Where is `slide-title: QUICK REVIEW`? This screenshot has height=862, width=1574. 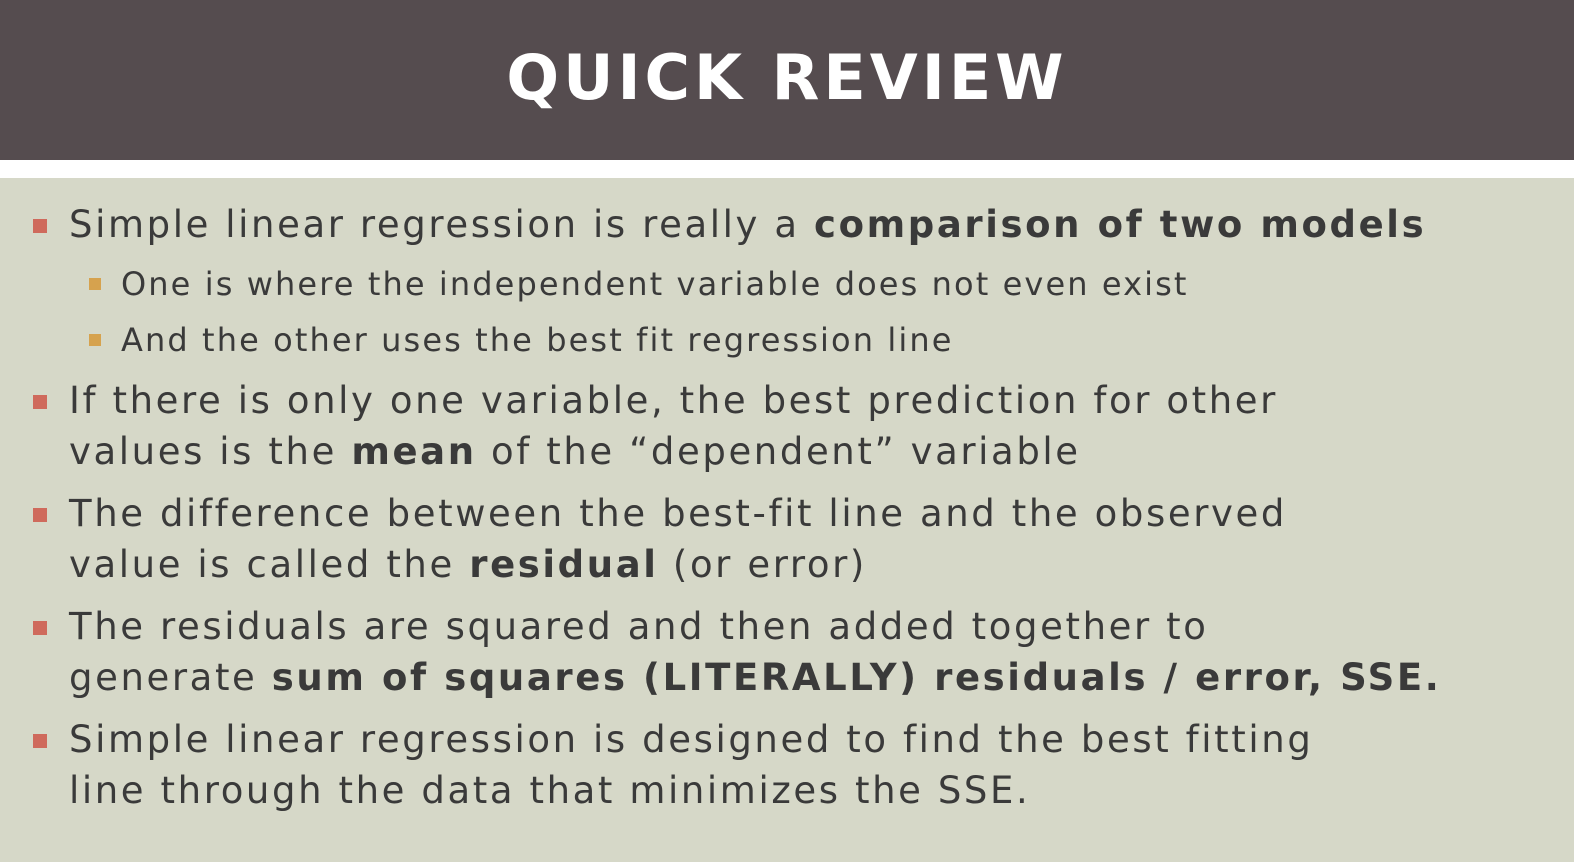
slide-title: QUICK REVIEW is located at coordinates (787, 77).